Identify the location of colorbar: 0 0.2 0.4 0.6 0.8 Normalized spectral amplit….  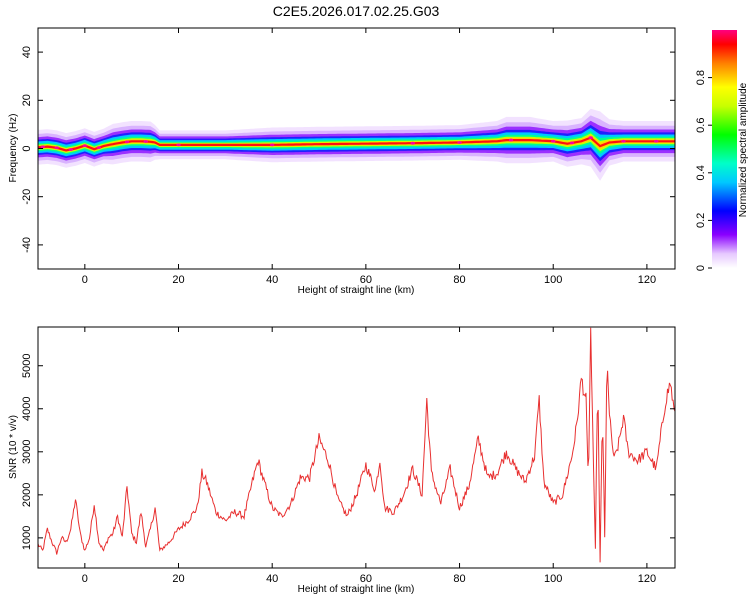
(722, 150).